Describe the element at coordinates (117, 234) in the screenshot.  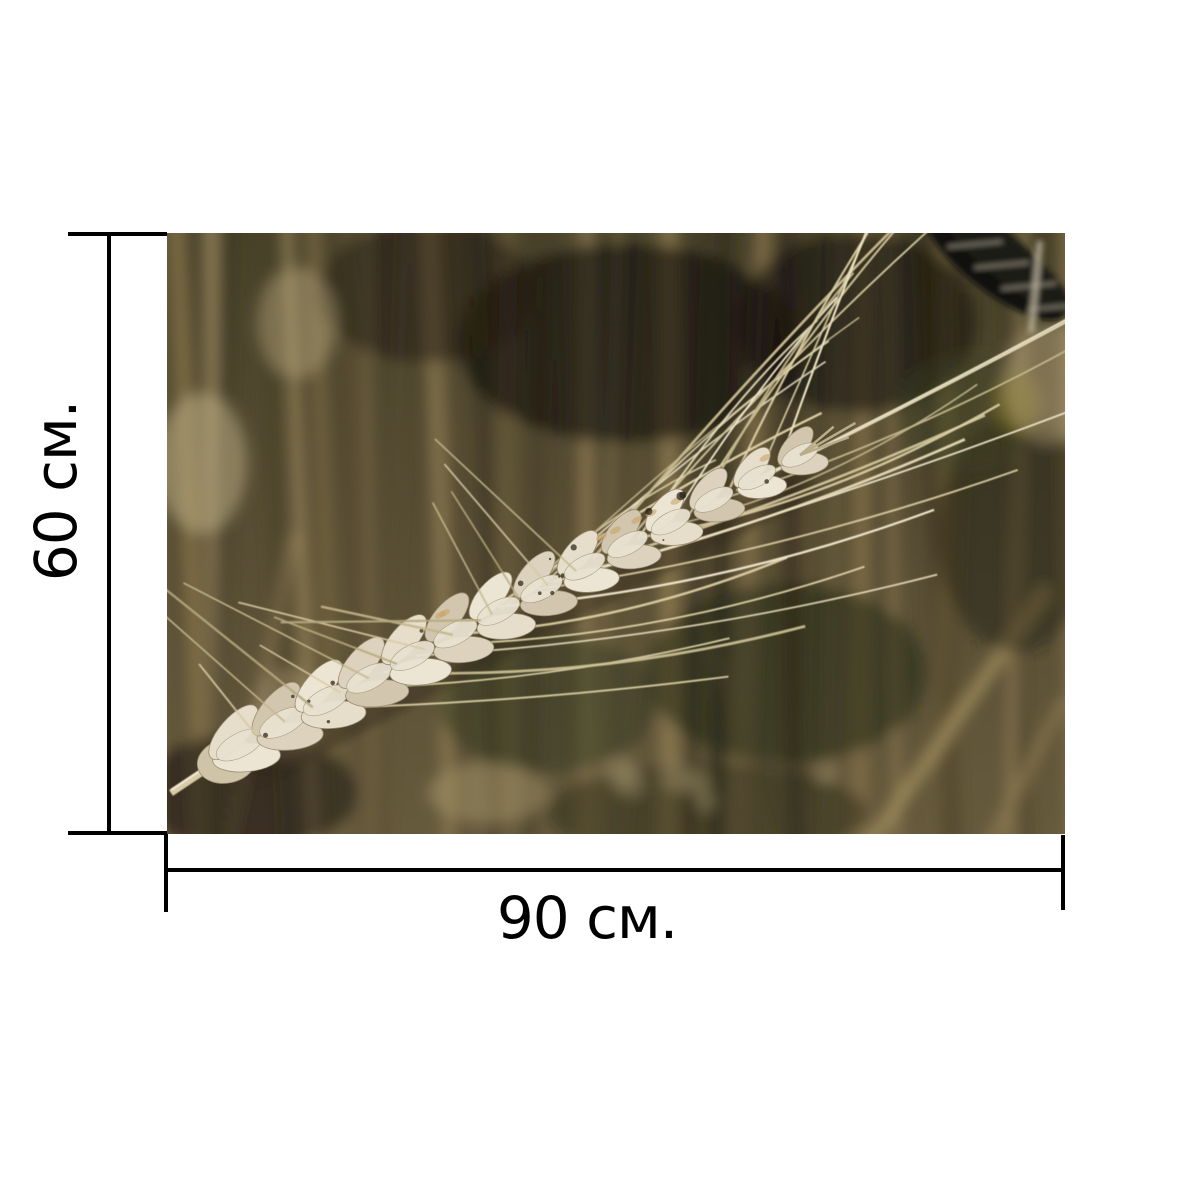
I see `height-dimension-tick-top` at that location.